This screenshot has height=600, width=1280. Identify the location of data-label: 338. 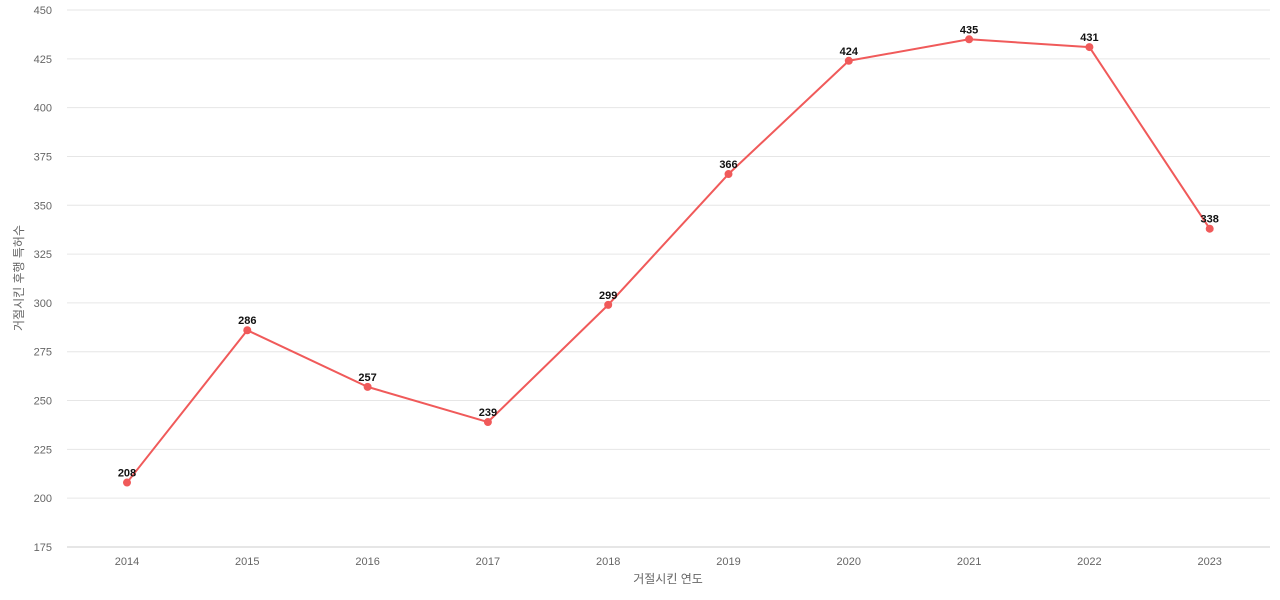
(1210, 220).